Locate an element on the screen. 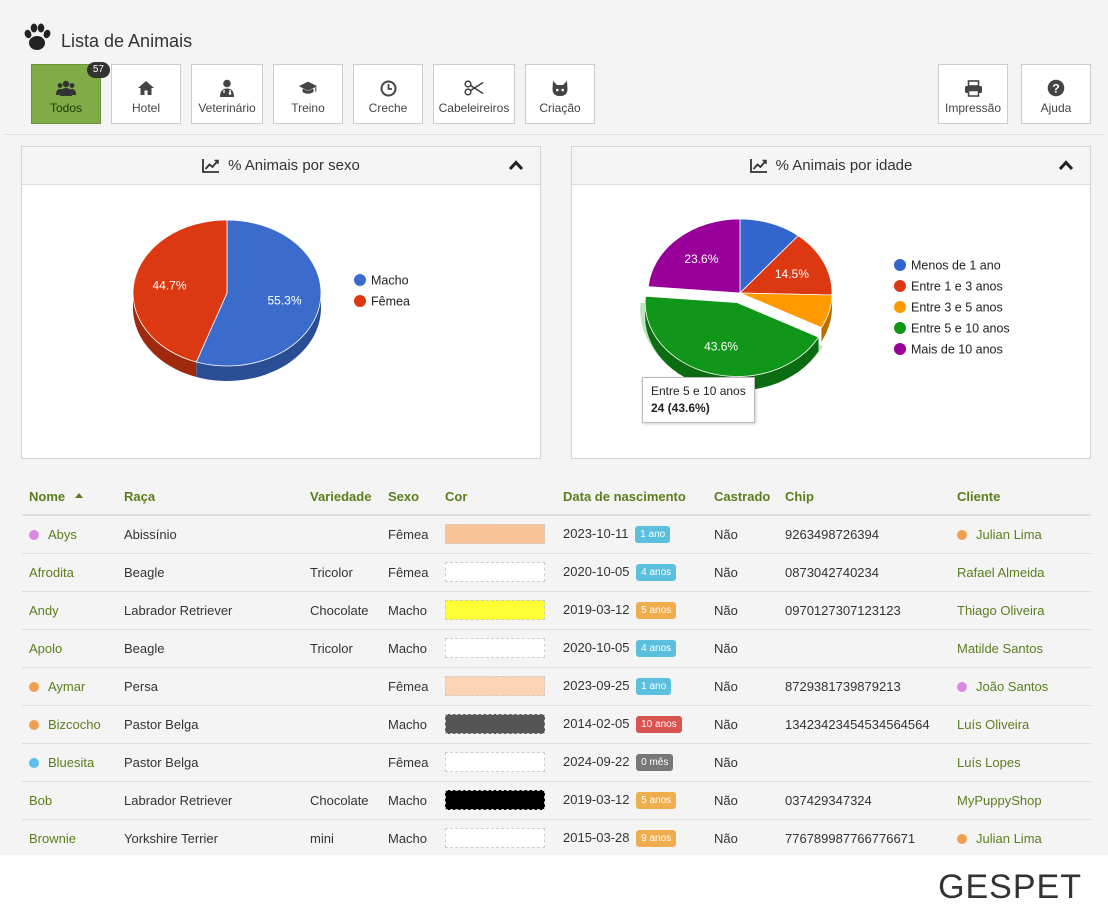 The width and height of the screenshot is (1108, 920). filter-button-treino: Treino is located at coordinates (308, 94).